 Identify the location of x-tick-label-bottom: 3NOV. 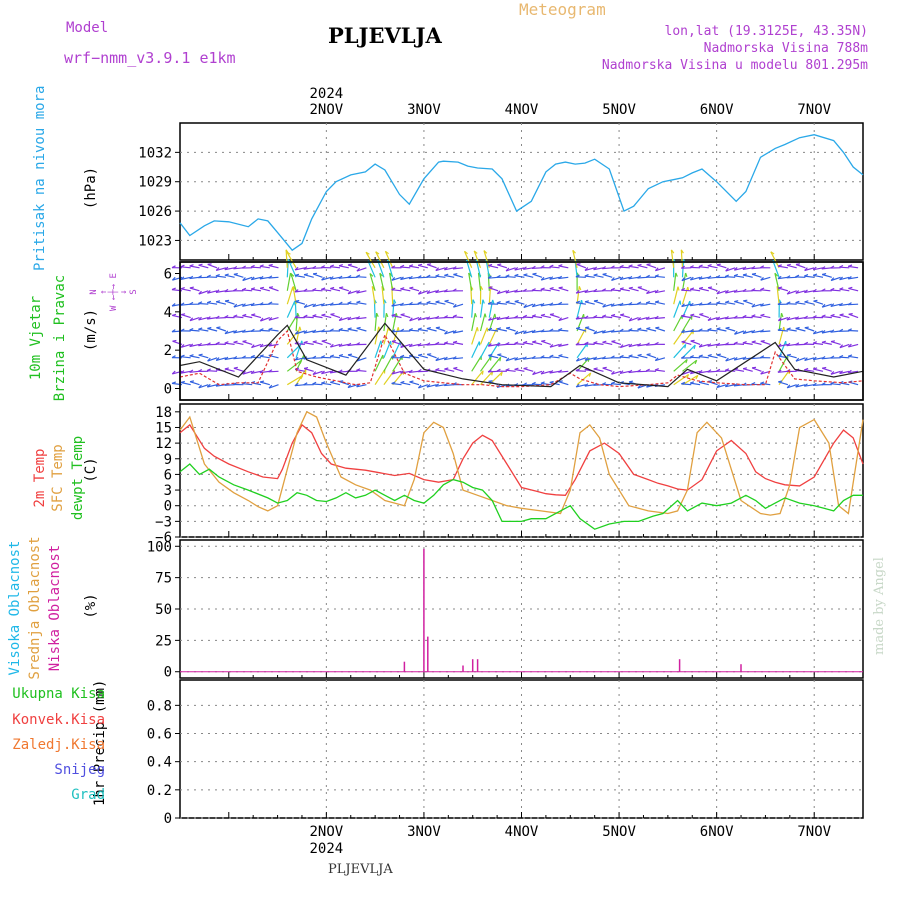
(424, 832).